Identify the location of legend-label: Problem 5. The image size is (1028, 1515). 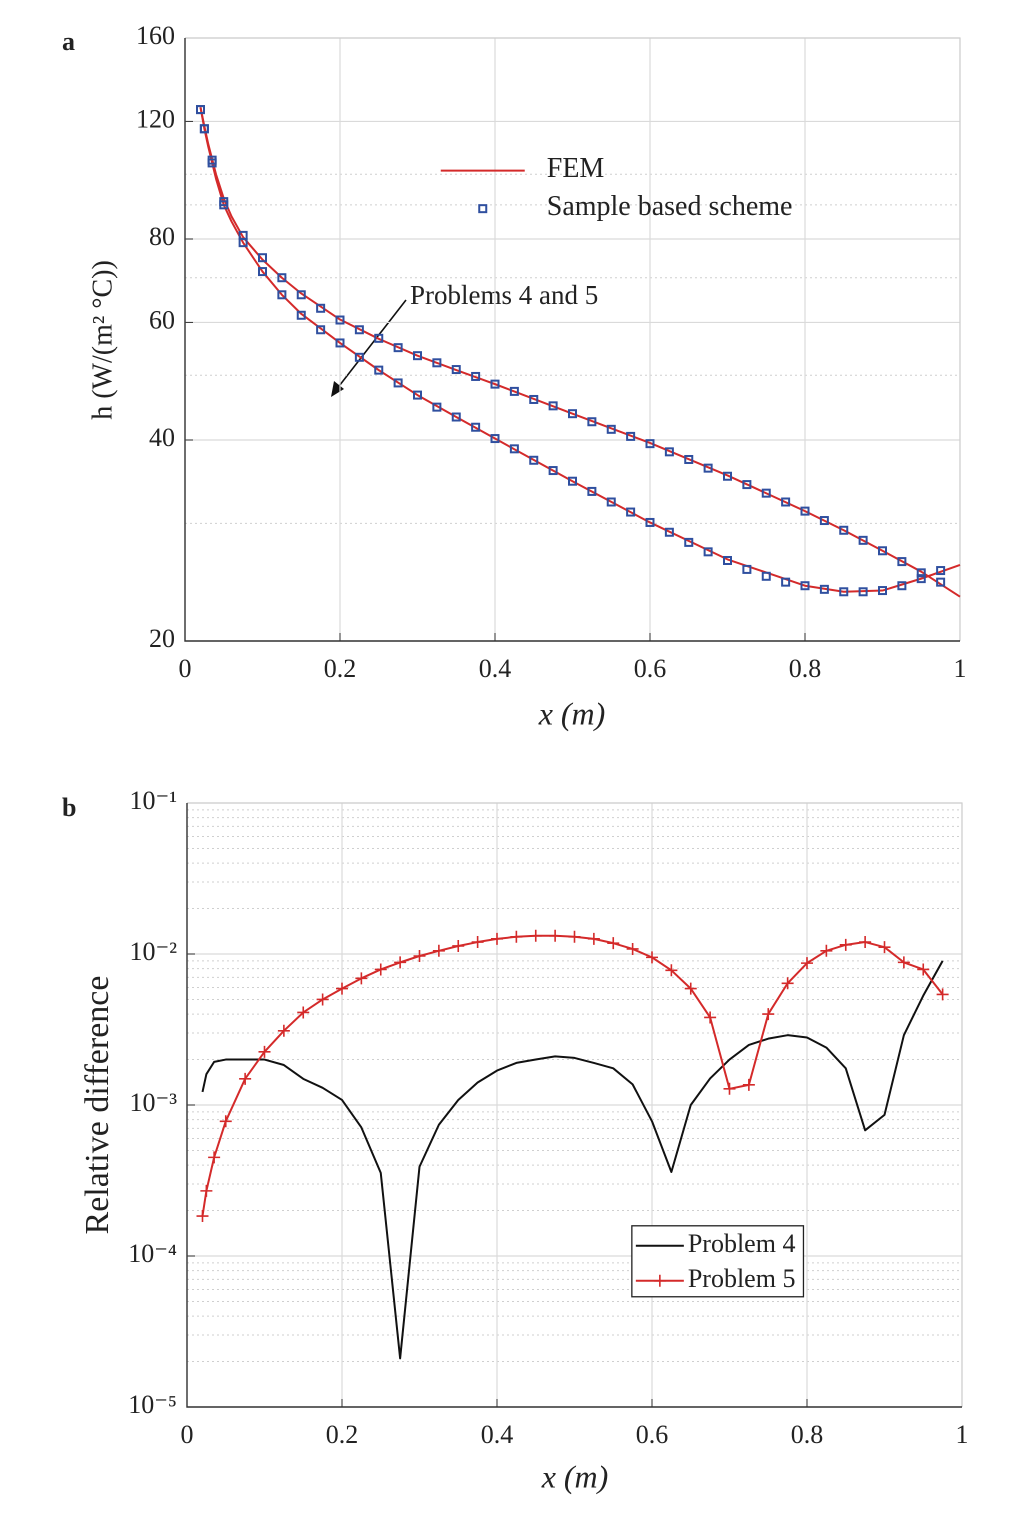
(742, 1278).